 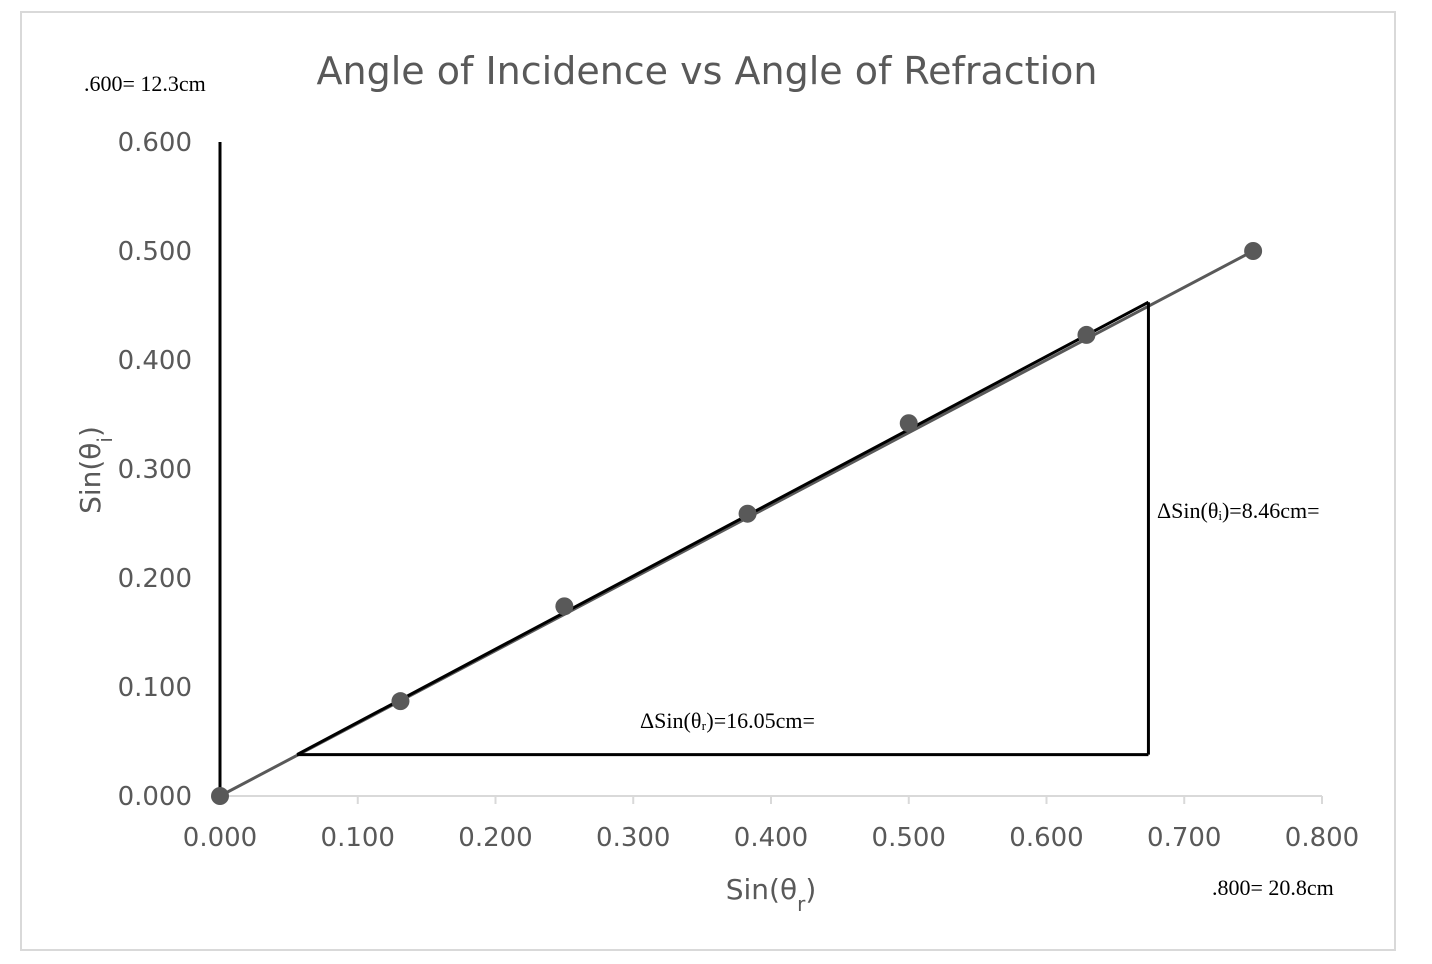 I want to click on y-tick-label: 0.600, so click(x=155, y=143).